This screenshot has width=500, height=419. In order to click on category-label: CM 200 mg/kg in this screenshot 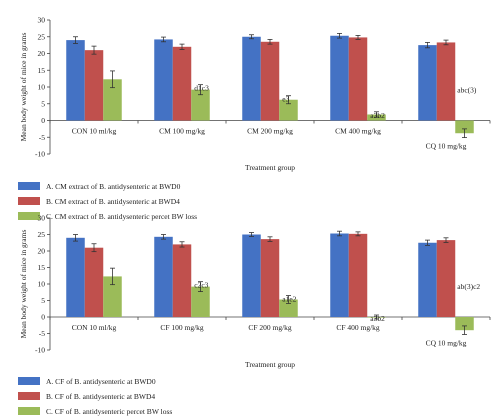, I will do `click(270, 131)`.